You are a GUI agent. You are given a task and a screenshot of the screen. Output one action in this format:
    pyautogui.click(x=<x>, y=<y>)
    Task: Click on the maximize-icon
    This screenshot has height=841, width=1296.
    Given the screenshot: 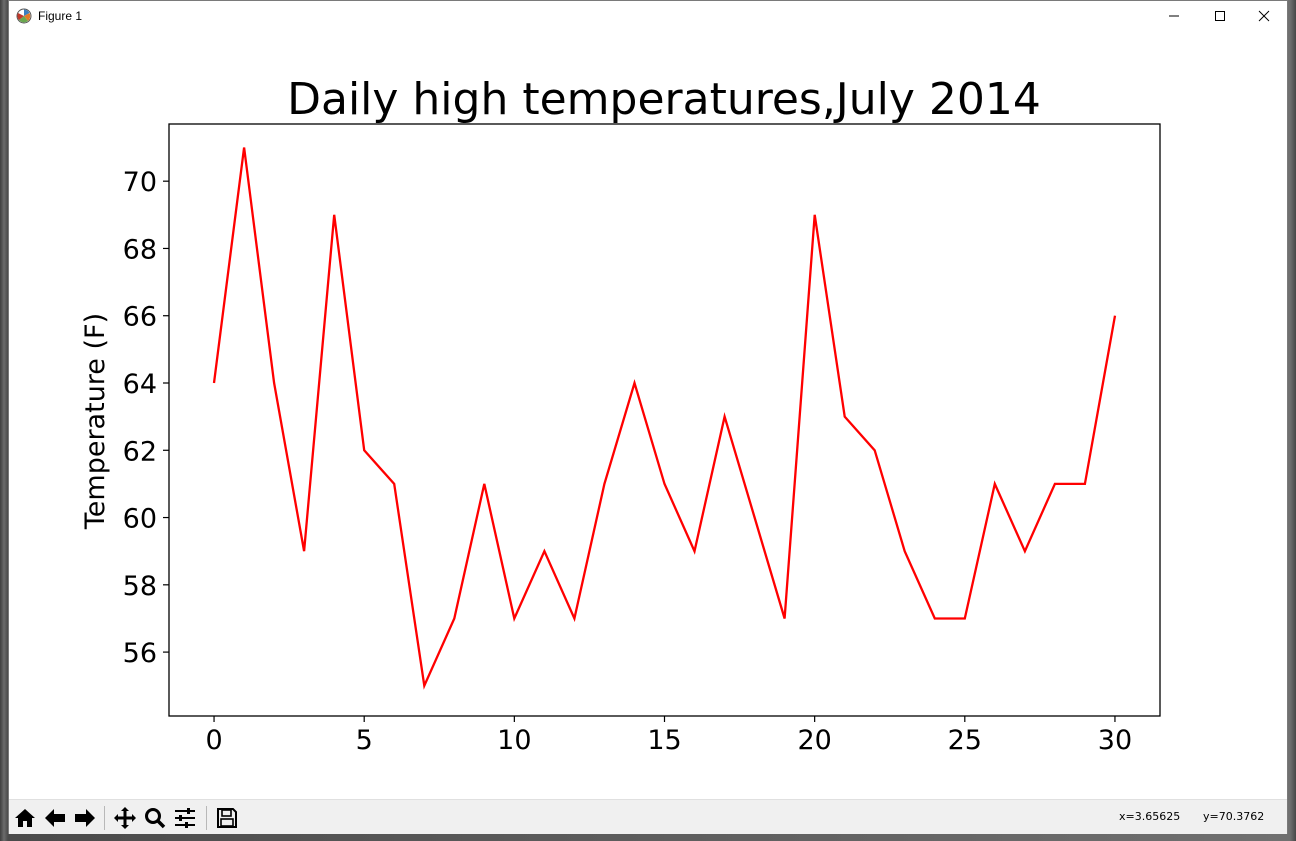 What is the action you would take?
    pyautogui.click(x=1220, y=16)
    